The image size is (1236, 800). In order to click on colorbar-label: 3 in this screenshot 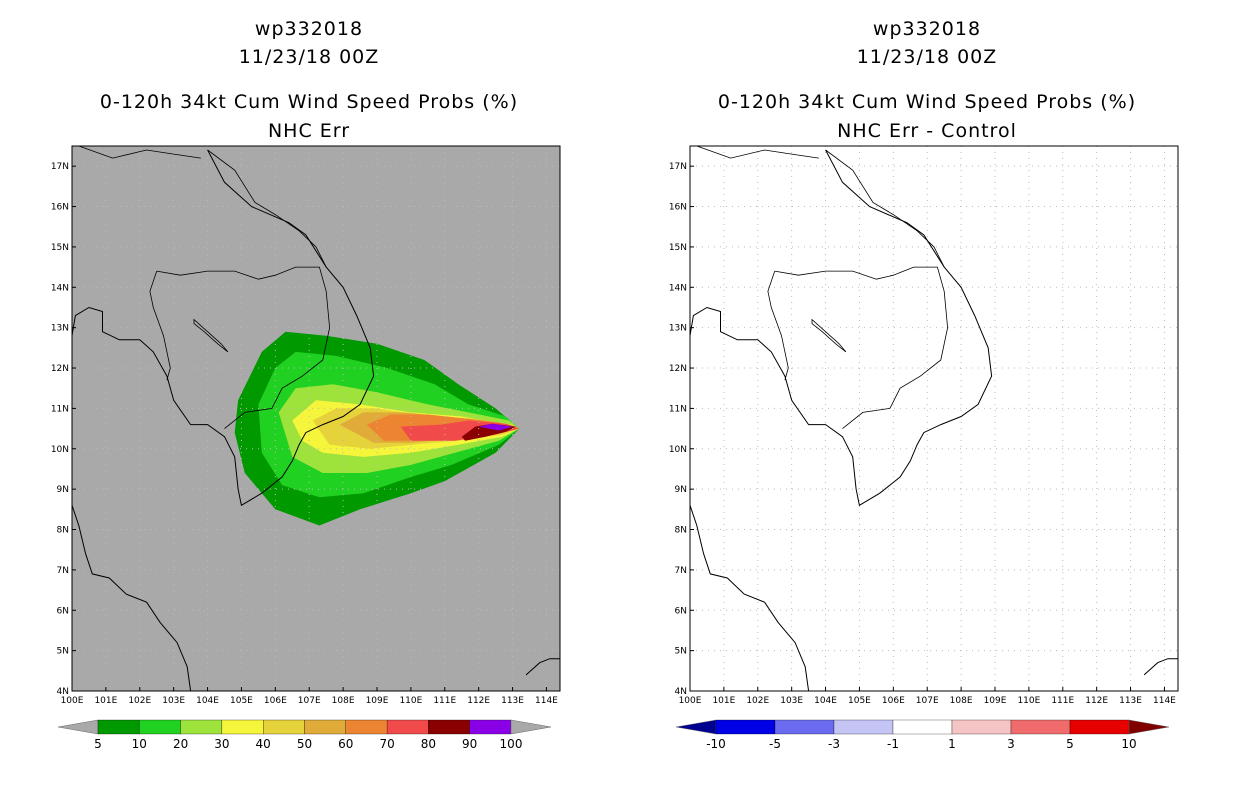, I will do `click(1011, 744)`.